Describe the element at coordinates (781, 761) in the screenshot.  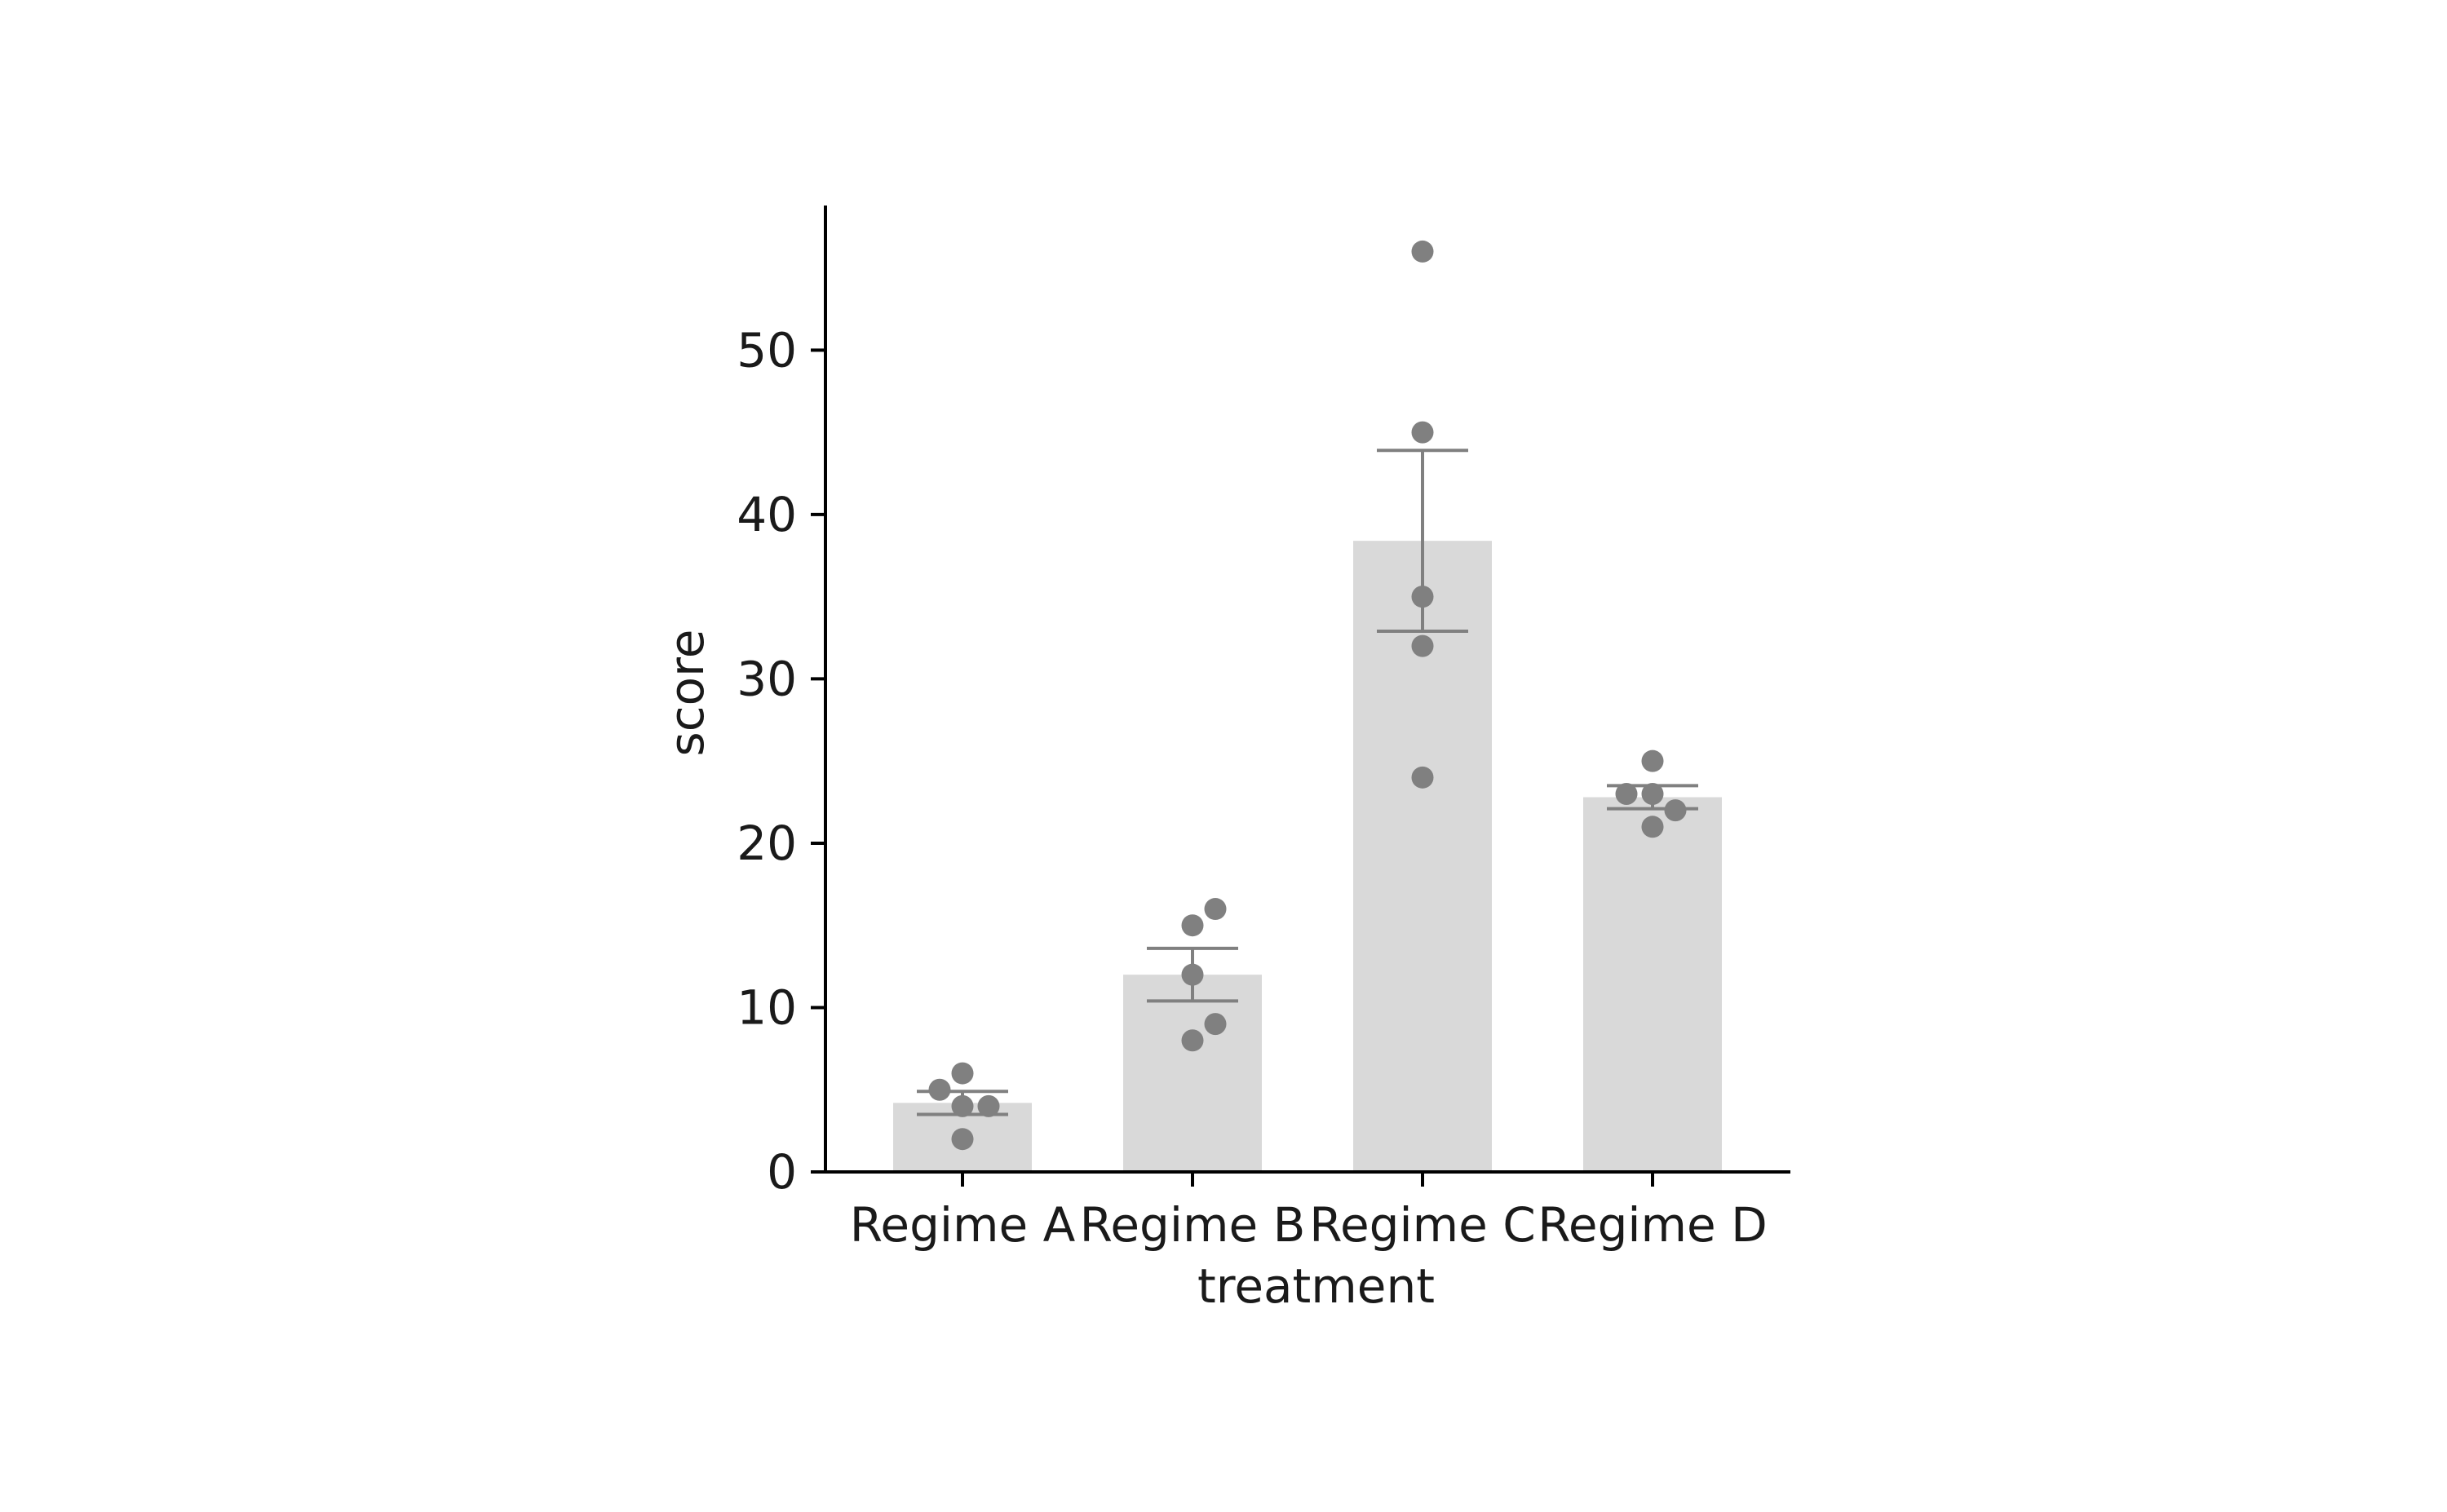
I see `y-ticks: 0 10 20 30 40 50` at that location.